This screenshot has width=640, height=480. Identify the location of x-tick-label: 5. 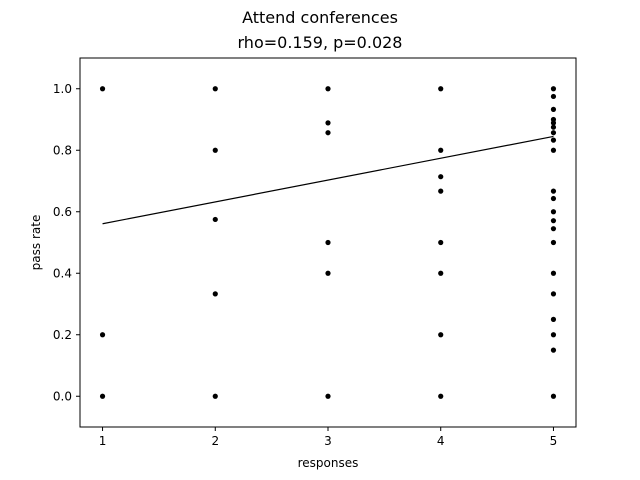
(554, 441).